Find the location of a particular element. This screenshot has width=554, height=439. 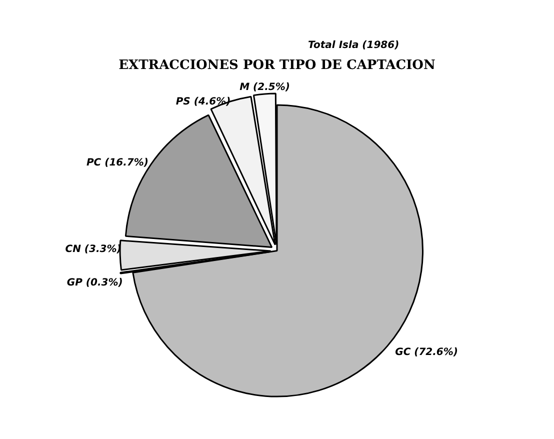

text: Total Isla (1986) is located at coordinates (354, 45).